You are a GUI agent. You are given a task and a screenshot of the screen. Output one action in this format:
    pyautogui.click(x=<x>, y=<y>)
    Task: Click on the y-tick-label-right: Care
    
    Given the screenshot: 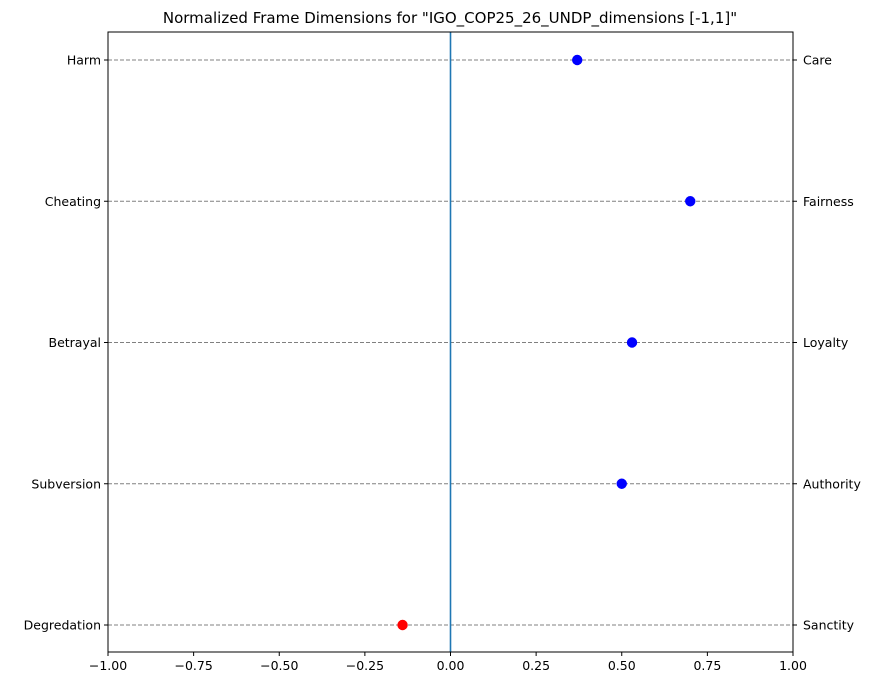 What is the action you would take?
    pyautogui.click(x=817, y=60)
    